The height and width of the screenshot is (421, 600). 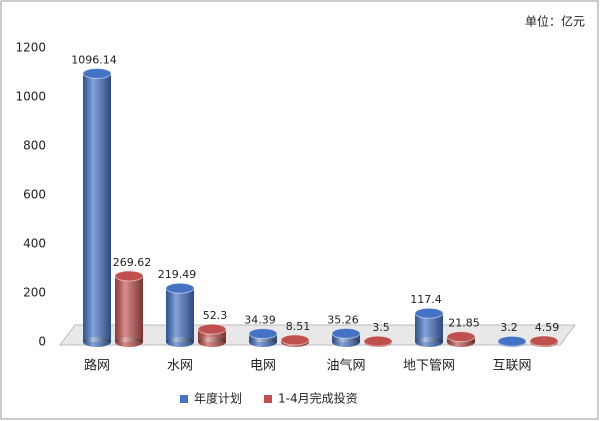 What do you see at coordinates (34, 146) in the screenshot?
I see `y-tick-label: 800` at bounding box center [34, 146].